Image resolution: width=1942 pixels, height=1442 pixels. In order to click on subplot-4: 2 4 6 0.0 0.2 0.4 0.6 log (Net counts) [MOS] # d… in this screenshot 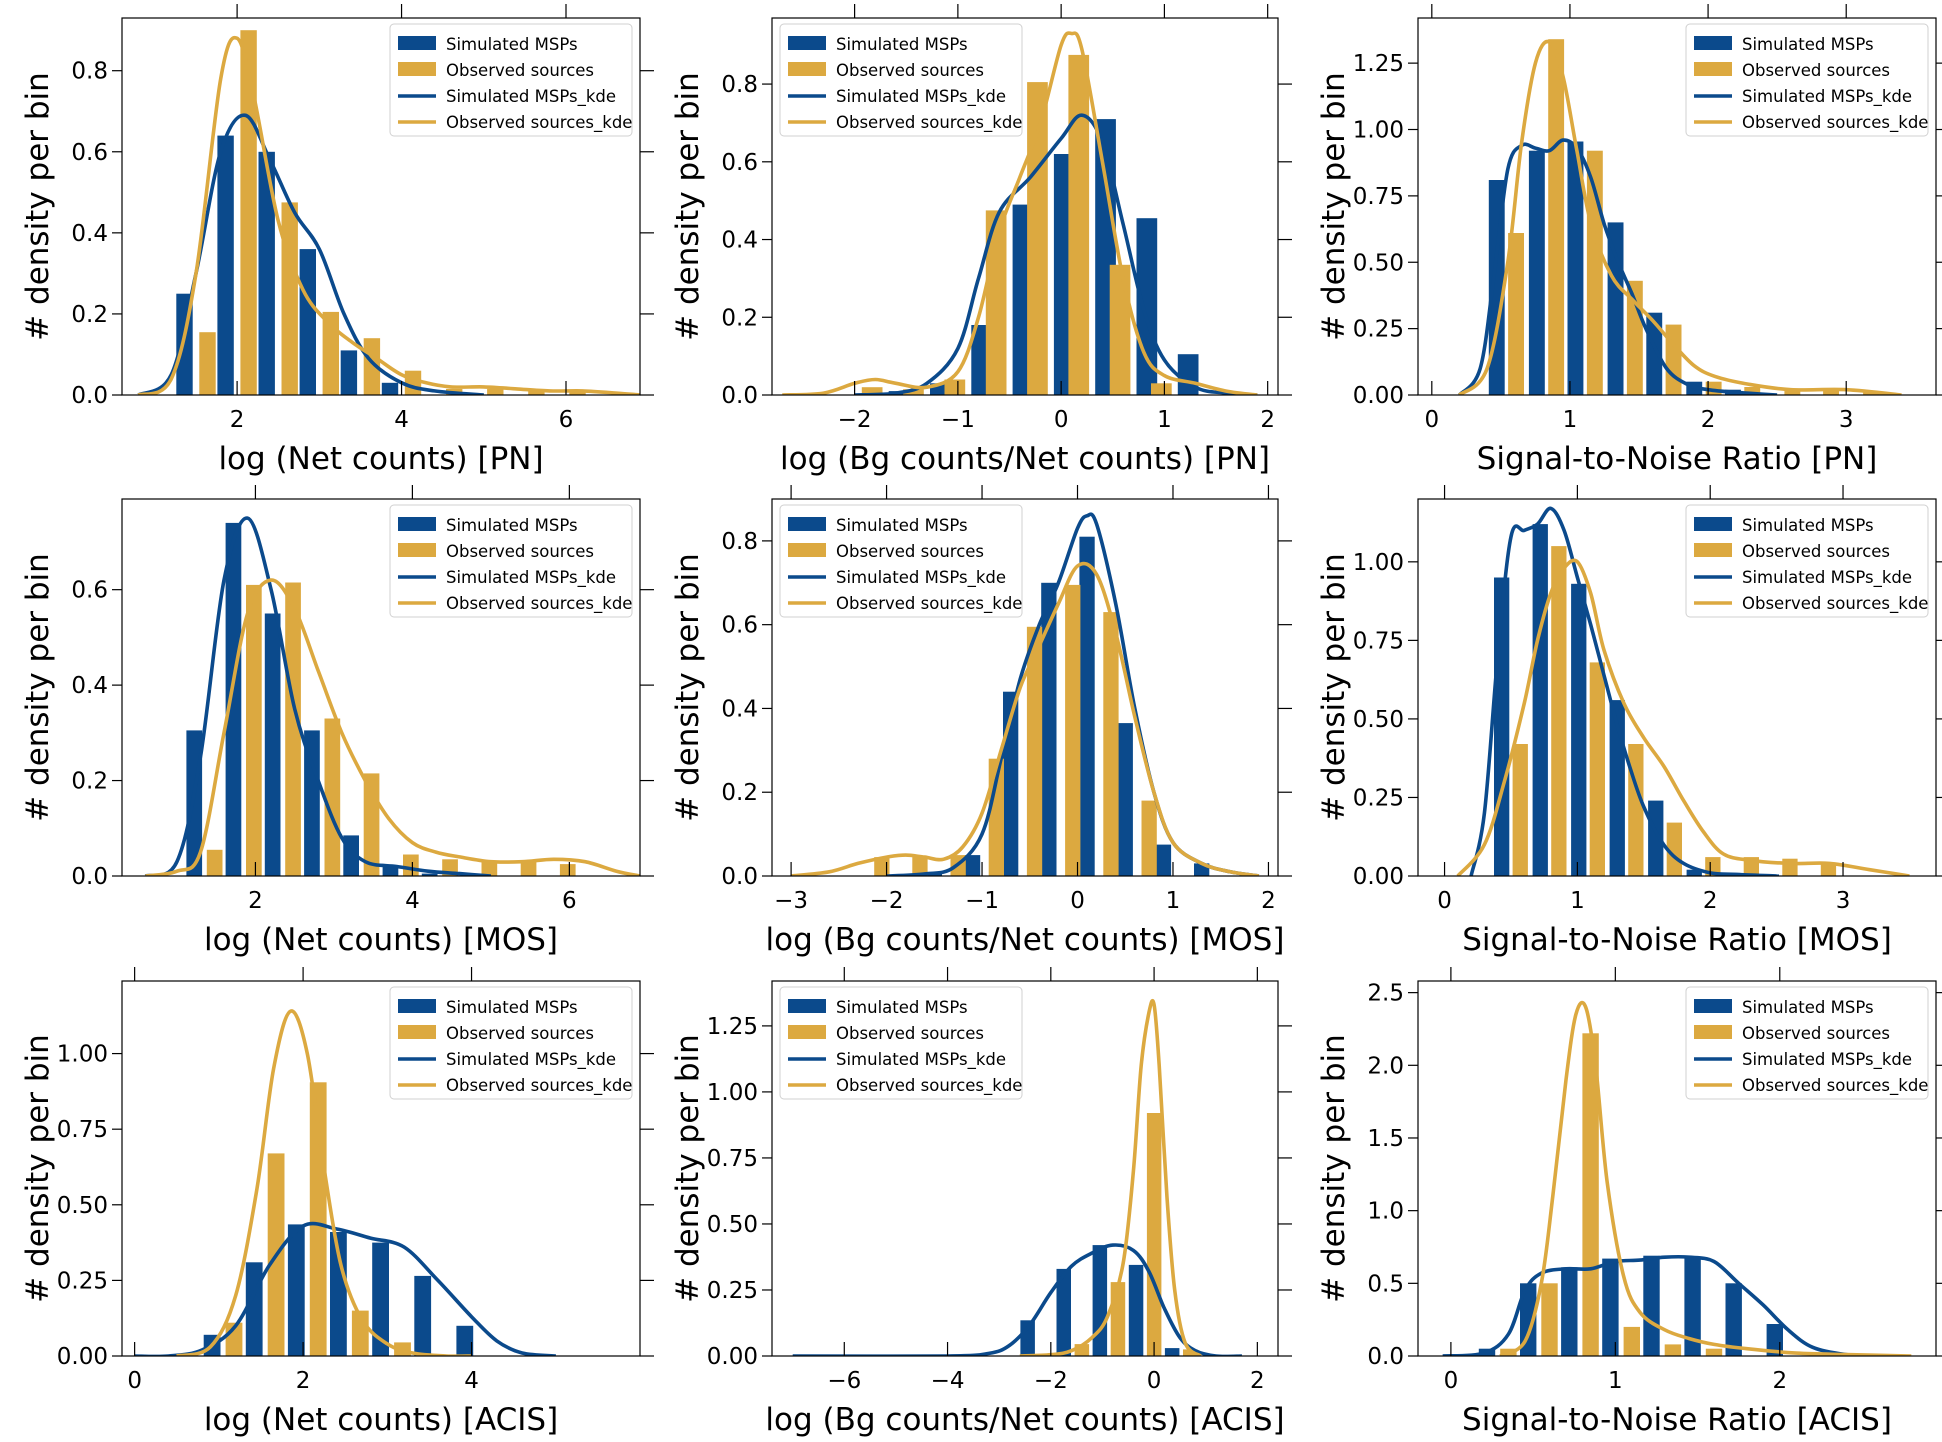, I will do `click(337, 721)`.